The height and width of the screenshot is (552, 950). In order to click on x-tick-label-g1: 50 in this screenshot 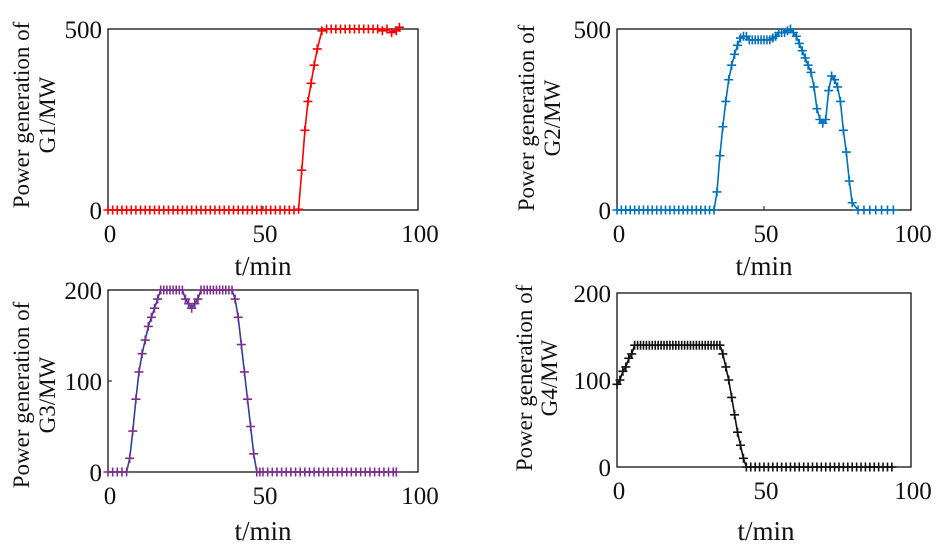, I will do `click(265, 234)`.